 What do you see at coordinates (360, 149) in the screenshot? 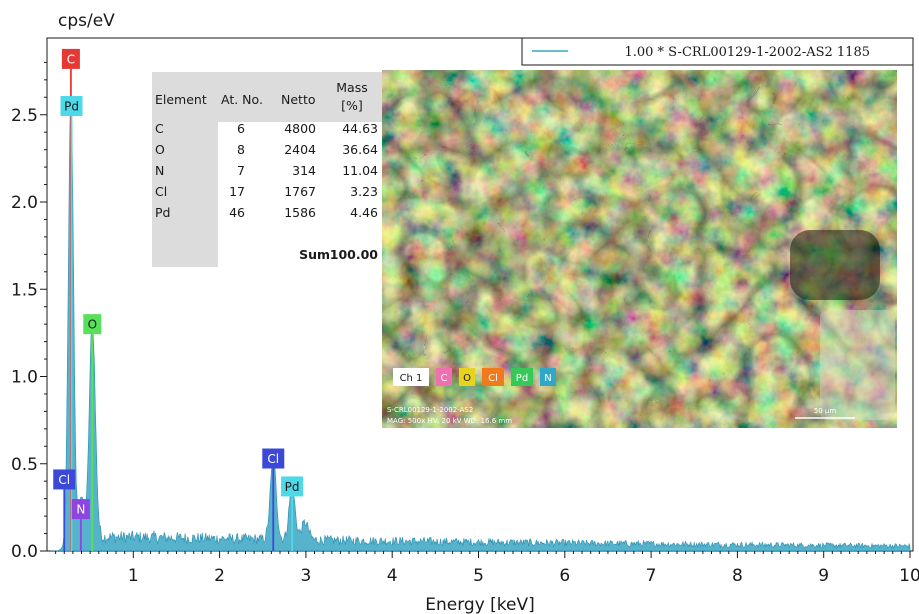
I see `table-cell: 36.64` at bounding box center [360, 149].